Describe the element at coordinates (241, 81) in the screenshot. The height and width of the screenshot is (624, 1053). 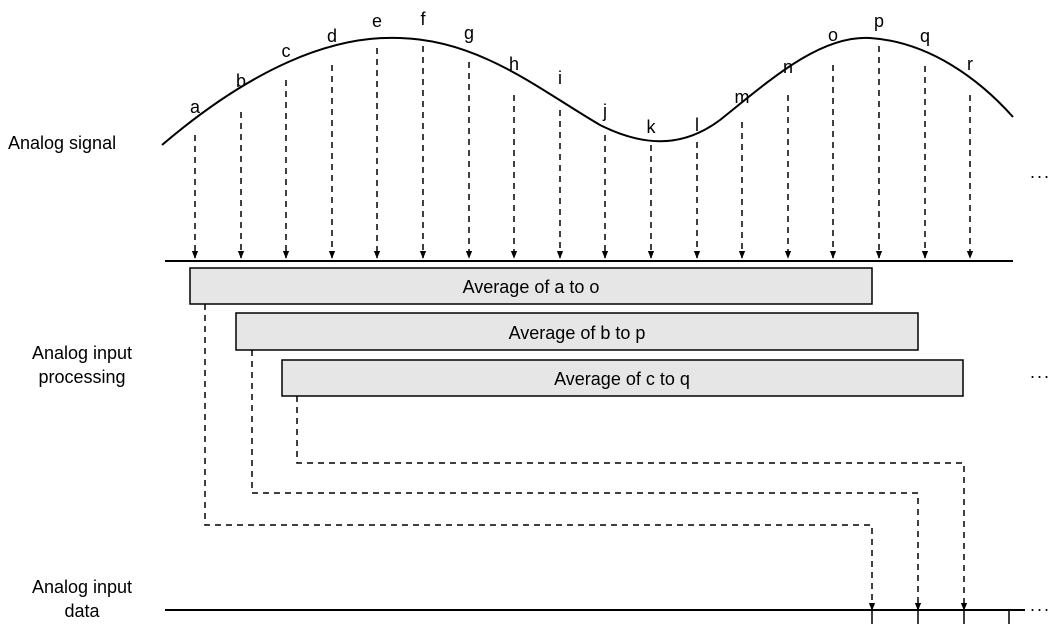
I see `sample-label-b: b` at that location.